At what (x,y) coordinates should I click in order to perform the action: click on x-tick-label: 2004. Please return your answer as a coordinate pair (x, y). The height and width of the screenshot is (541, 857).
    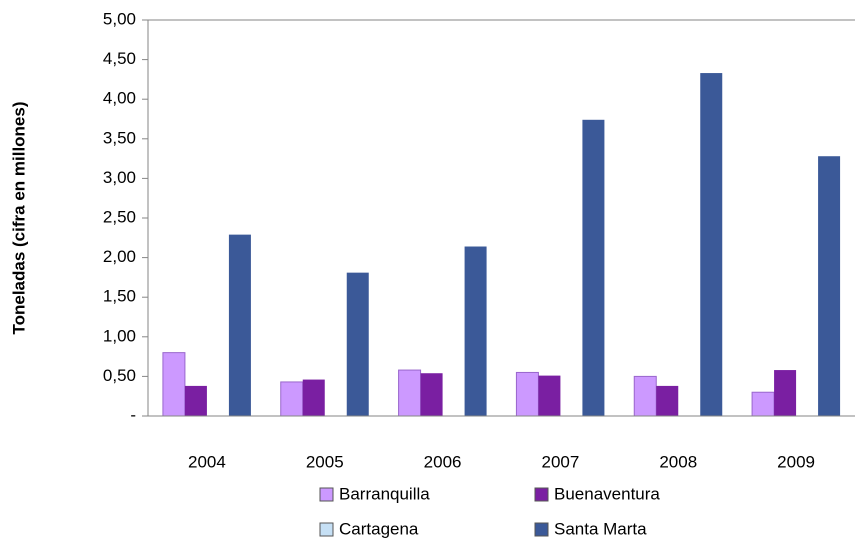
    Looking at the image, I should click on (207, 461).